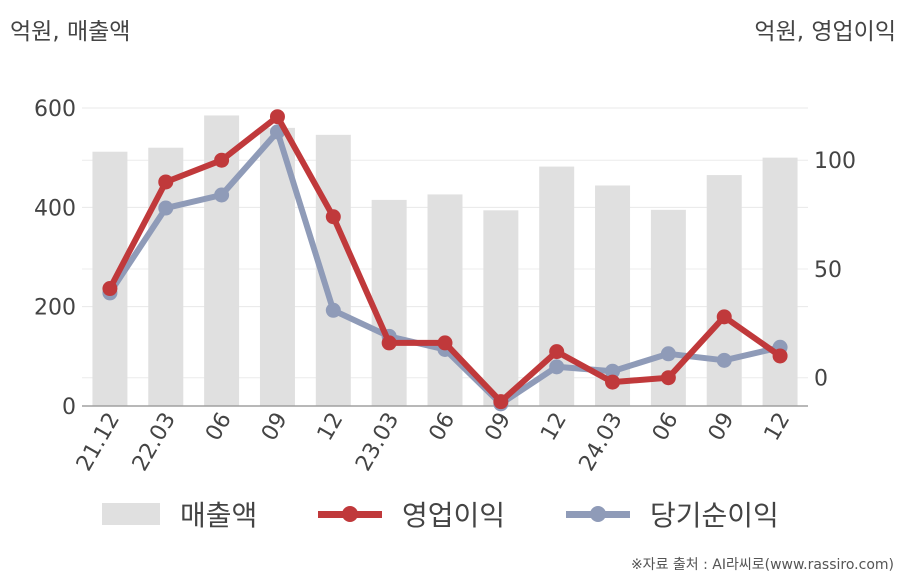 The image size is (908, 580). What do you see at coordinates (98, 442) in the screenshot?
I see `x-tick-label: 21.12` at bounding box center [98, 442].